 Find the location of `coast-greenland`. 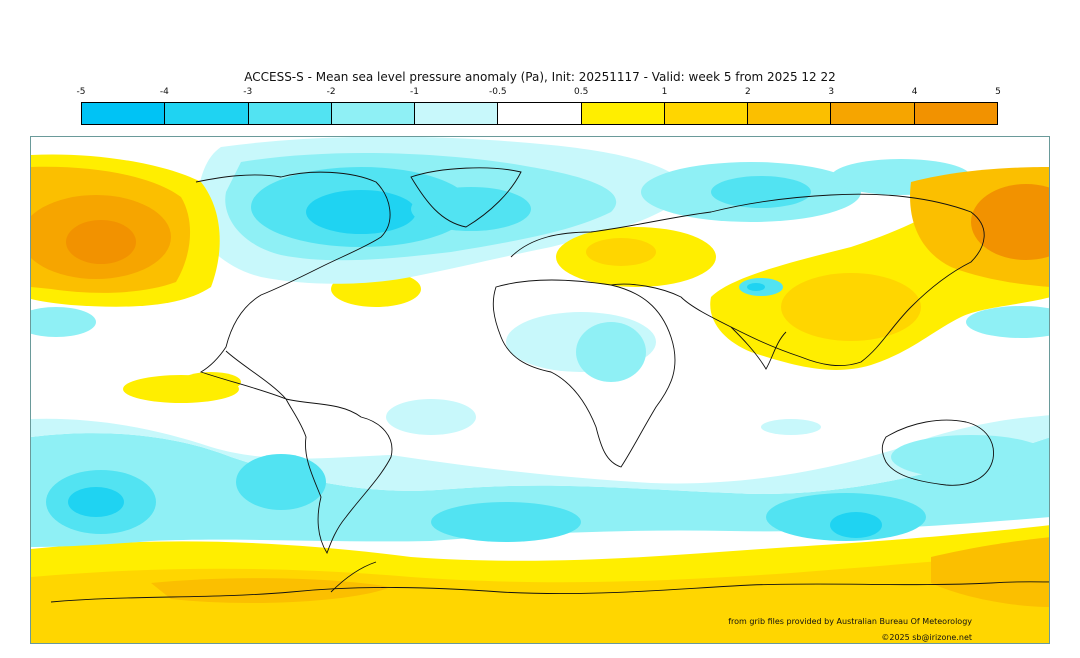

coast-greenland is located at coordinates (466, 197).